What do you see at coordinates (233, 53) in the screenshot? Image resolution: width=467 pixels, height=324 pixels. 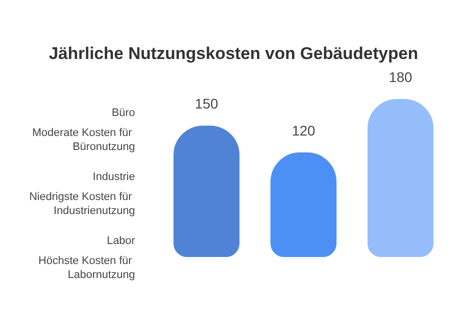 I see `chart-title: Jährliche Nutzungskosten von Gebäudetypen` at bounding box center [233, 53].